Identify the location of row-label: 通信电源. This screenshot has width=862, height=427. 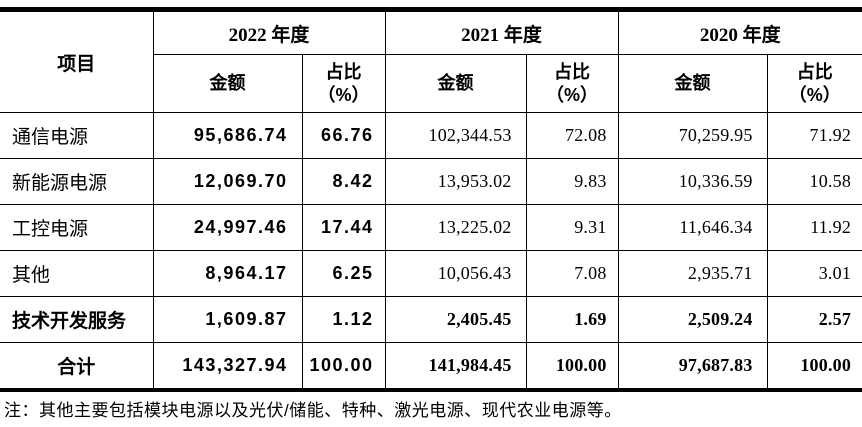
(77, 135).